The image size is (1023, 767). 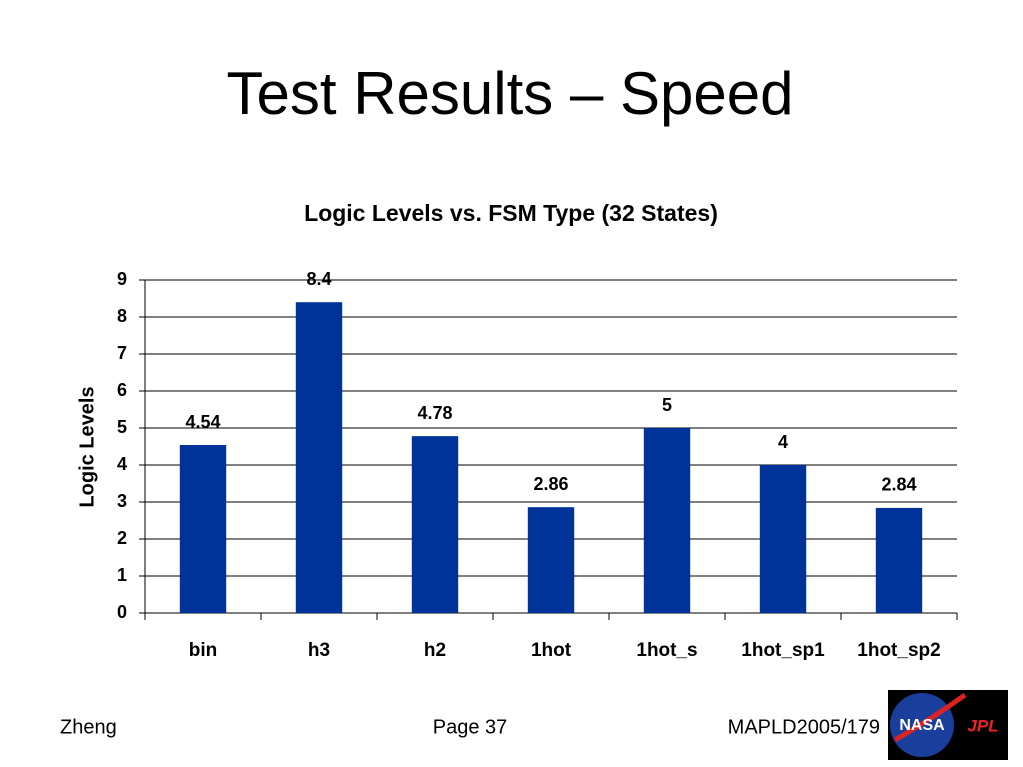 What do you see at coordinates (122, 575) in the screenshot?
I see `y-tick-label: 1` at bounding box center [122, 575].